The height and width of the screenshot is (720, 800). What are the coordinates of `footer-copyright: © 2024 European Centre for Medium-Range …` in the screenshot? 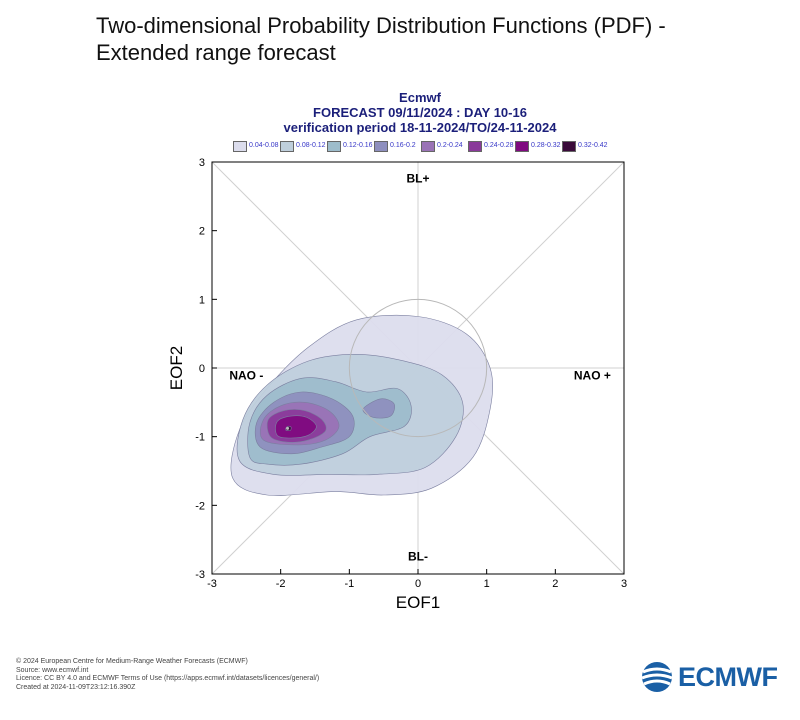 It's located at (132, 661).